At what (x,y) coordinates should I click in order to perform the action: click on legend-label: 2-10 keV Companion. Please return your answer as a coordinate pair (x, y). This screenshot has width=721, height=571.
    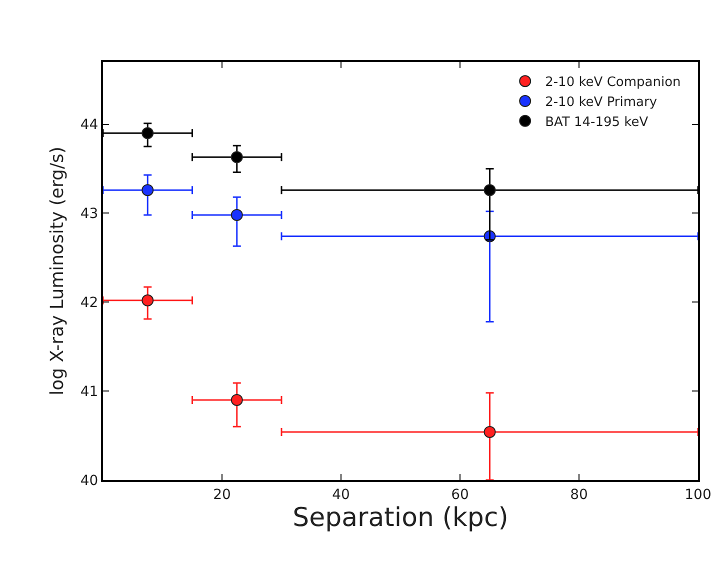
    Looking at the image, I should click on (613, 82).